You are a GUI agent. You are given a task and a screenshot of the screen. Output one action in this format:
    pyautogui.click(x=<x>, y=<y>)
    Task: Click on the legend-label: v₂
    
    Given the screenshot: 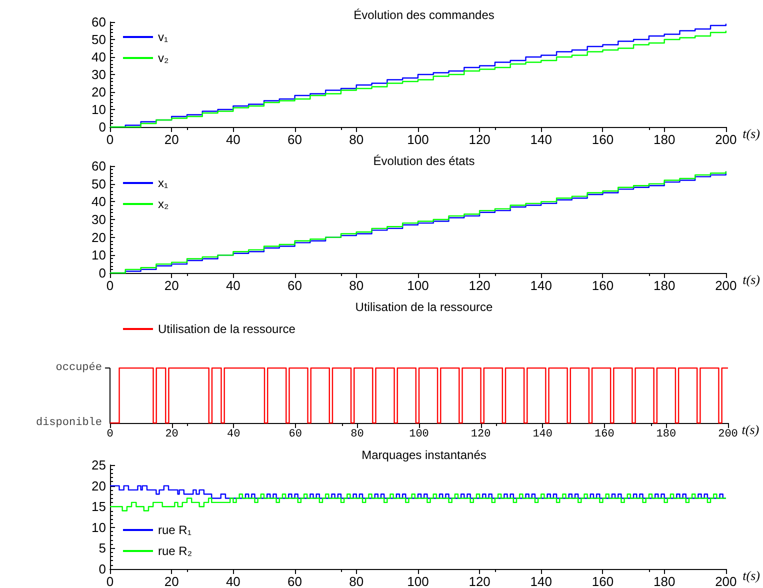 What is the action you would take?
    pyautogui.click(x=163, y=58)
    